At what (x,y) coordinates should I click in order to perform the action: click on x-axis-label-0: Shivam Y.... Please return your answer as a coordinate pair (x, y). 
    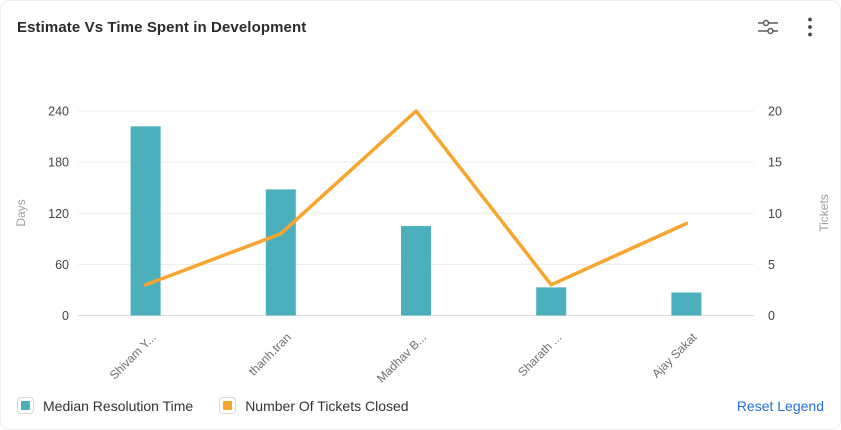
    Looking at the image, I should click on (133, 356).